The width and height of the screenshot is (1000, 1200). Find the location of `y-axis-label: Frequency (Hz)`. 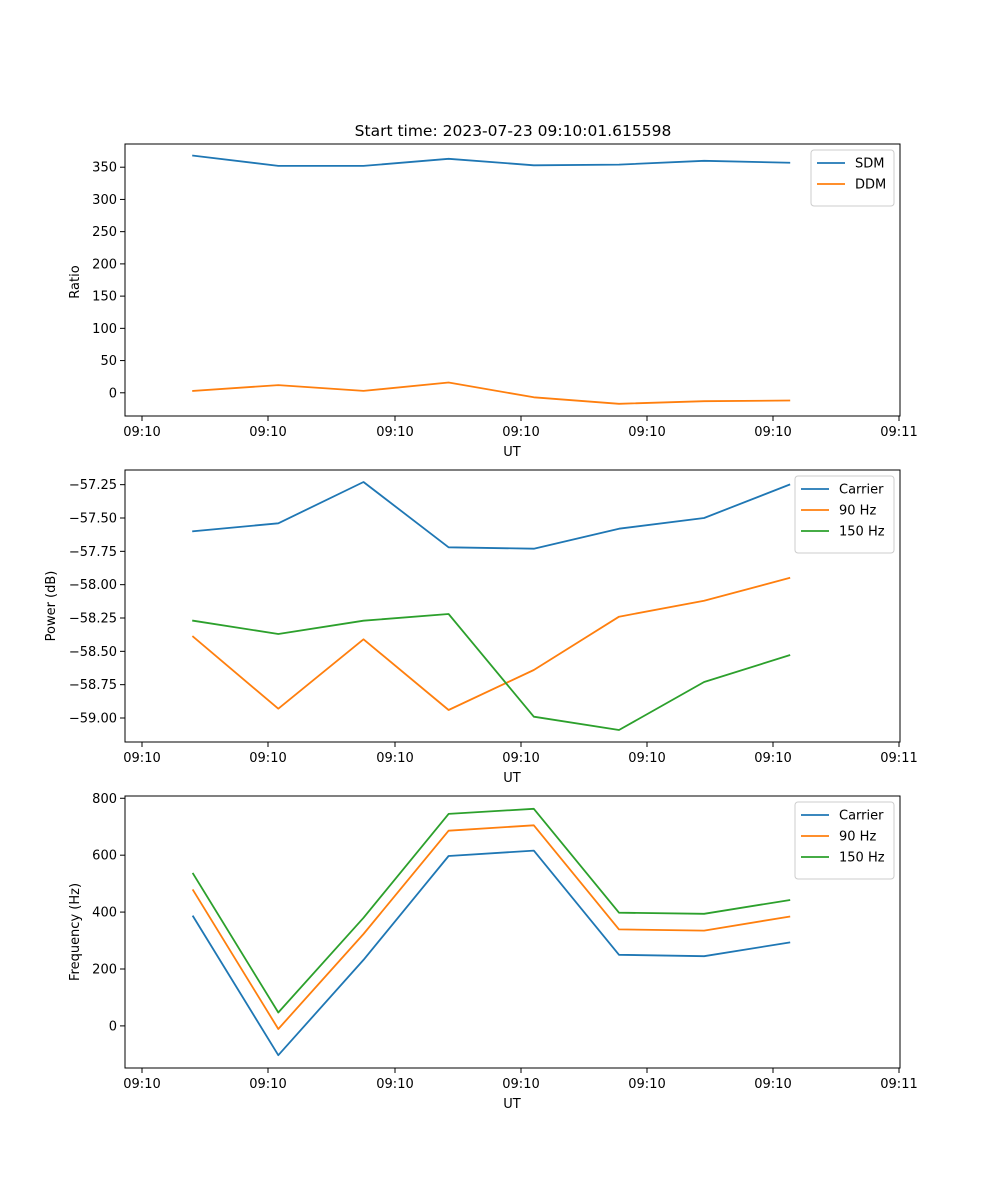

y-axis-label: Frequency (Hz) is located at coordinates (75, 932).